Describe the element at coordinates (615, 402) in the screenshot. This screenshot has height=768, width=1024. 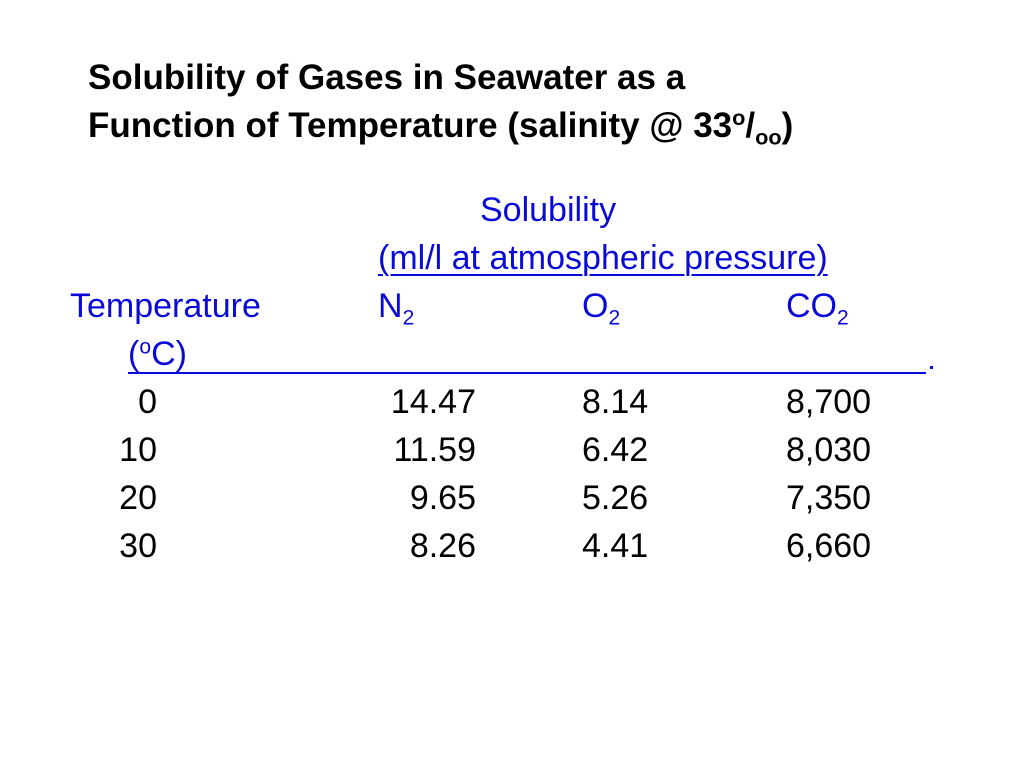
I see `cell-o2: 8.14` at that location.